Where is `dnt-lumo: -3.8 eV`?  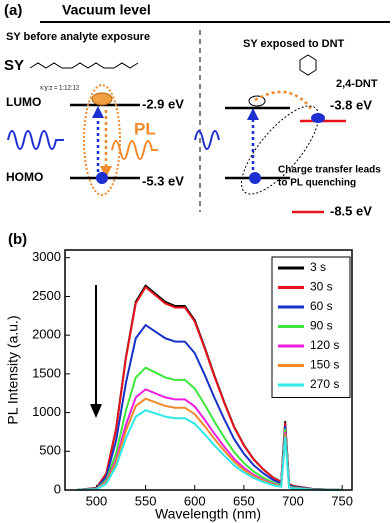 dnt-lumo: -3.8 eV is located at coordinates (351, 104).